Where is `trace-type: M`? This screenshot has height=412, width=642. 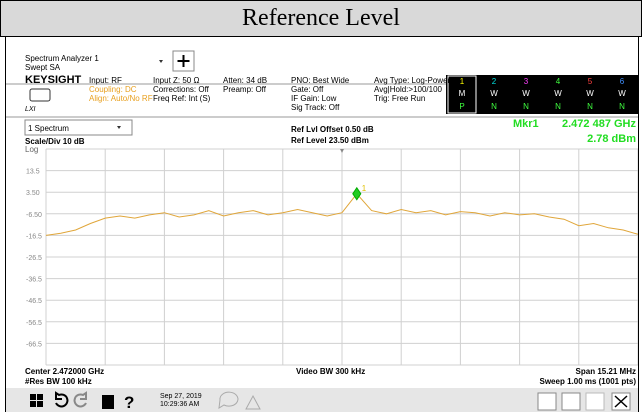
trace-type: M is located at coordinates (462, 93).